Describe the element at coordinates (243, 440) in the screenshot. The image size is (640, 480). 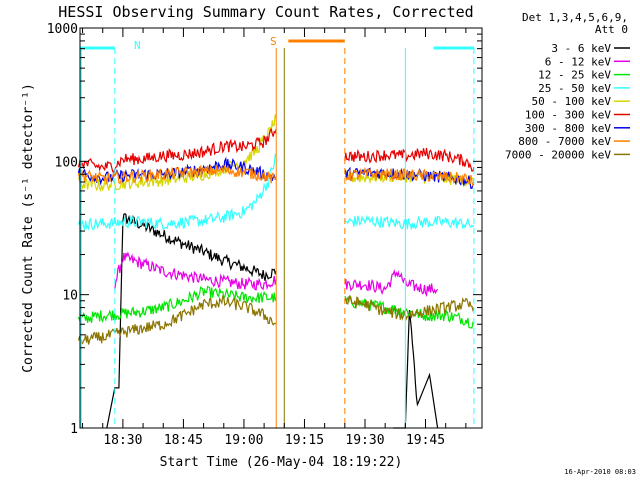
I see `x-tick-label: 19:00` at that location.